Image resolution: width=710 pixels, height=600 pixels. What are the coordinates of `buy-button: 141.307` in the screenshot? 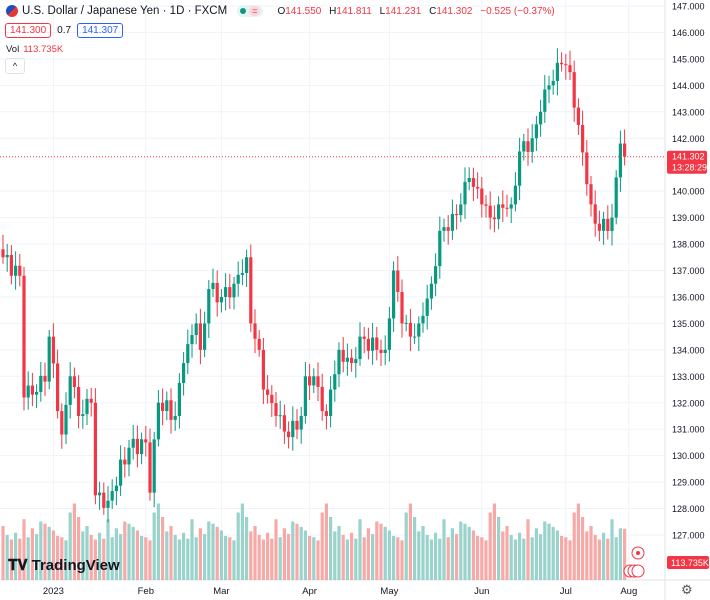 It's located at (100, 30).